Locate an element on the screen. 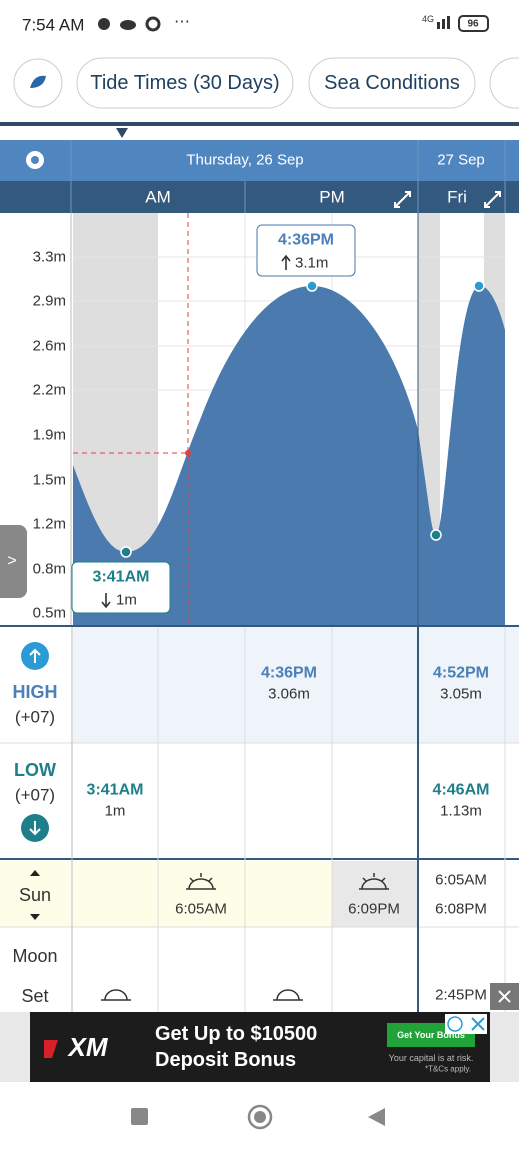  day-label: Thursday, 26 Sep is located at coordinates (244, 160).